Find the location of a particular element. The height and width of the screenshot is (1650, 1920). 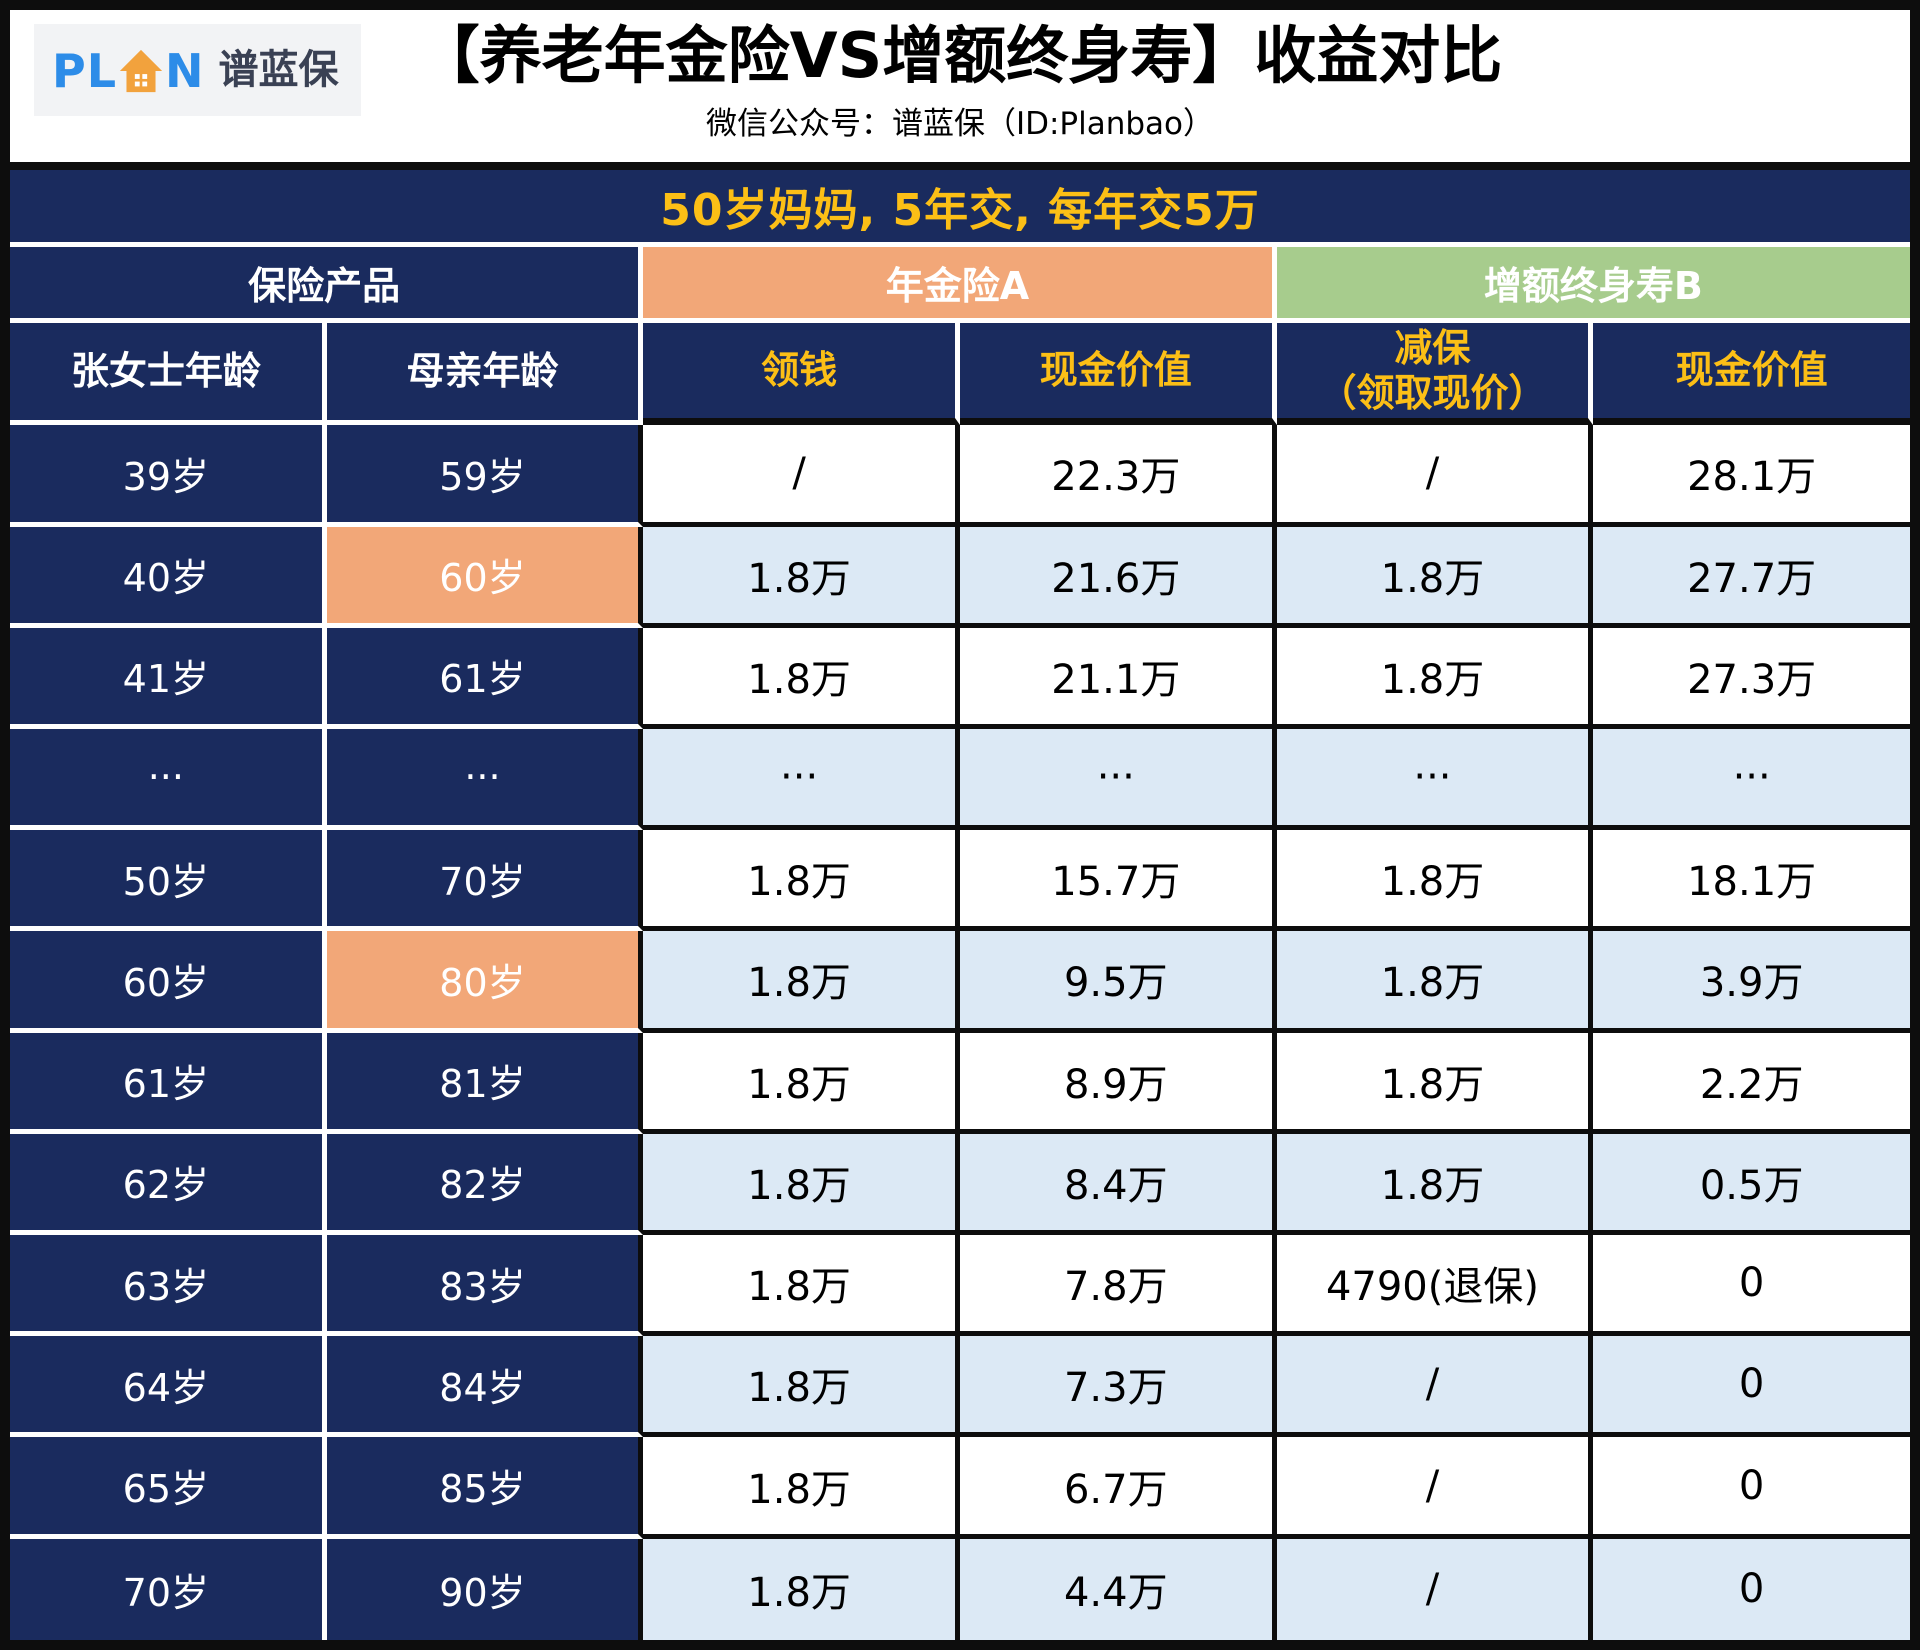

cell-annuity-cash-value: 21.1万 is located at coordinates (1118, 678).